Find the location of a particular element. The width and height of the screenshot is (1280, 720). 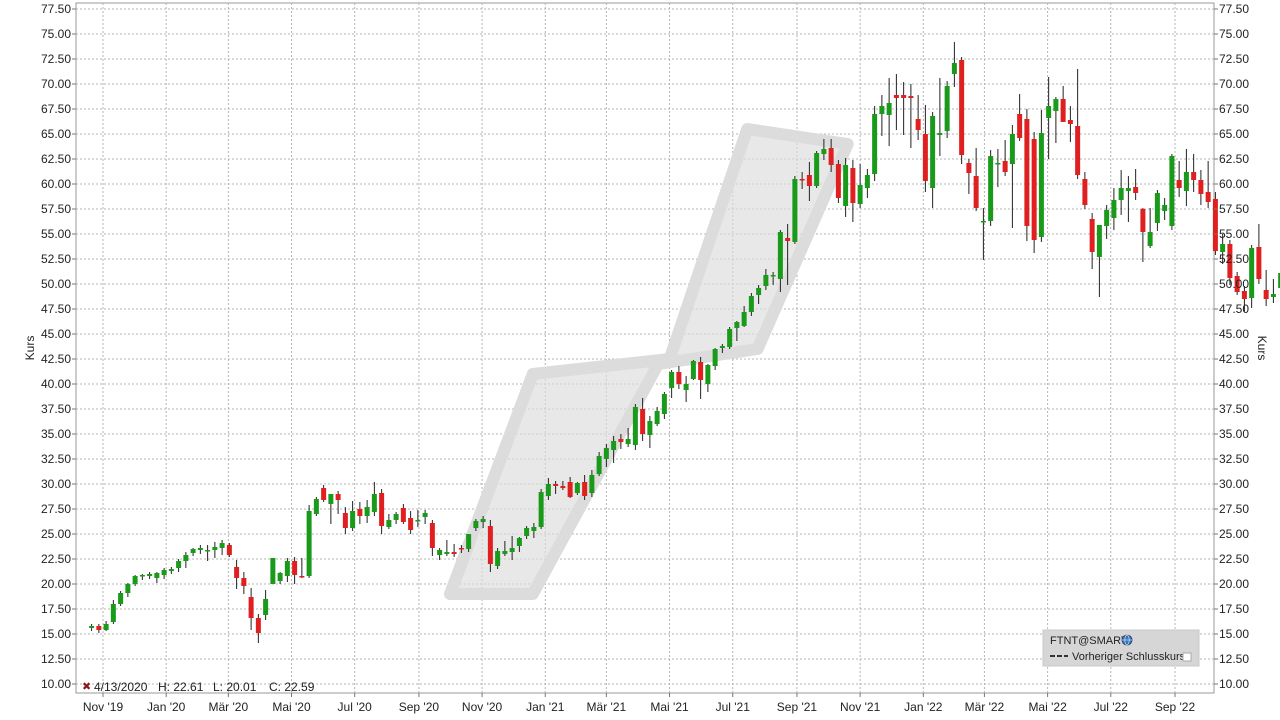

legend-checkbox is located at coordinates (1187, 657).